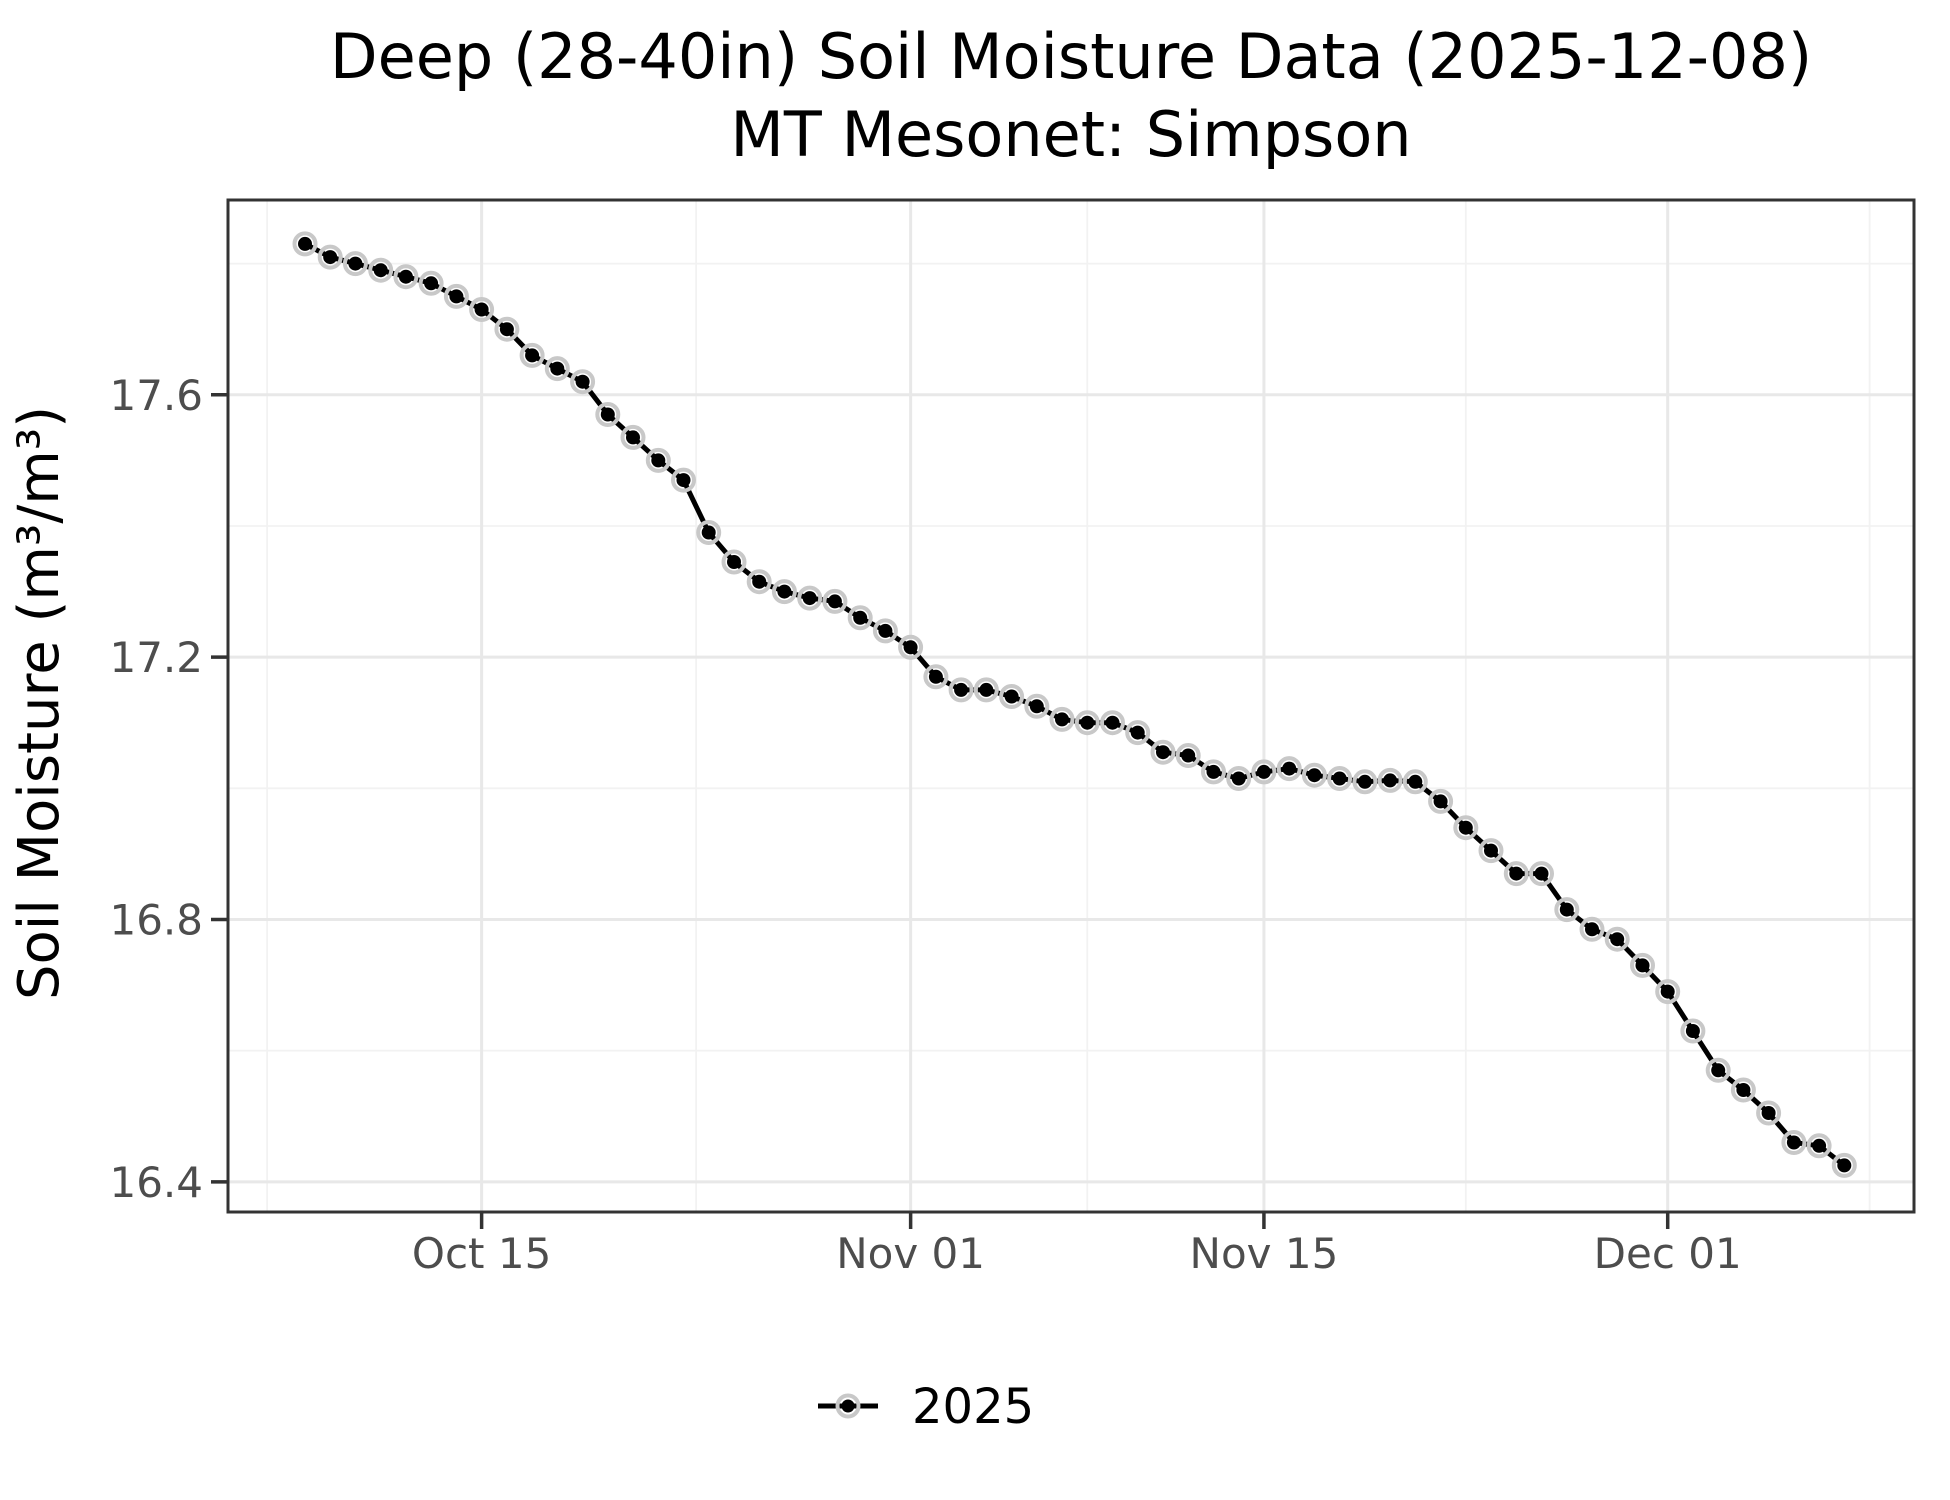  What do you see at coordinates (973, 1407) in the screenshot?
I see `legend-label-2025: 2025` at bounding box center [973, 1407].